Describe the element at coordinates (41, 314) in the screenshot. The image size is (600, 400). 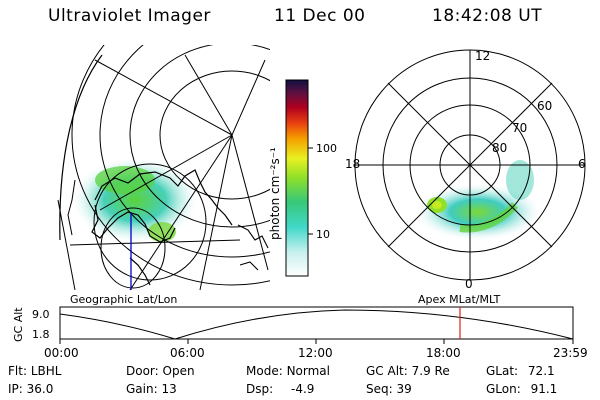
I see `altitude-ytick-top: 9.0` at that location.